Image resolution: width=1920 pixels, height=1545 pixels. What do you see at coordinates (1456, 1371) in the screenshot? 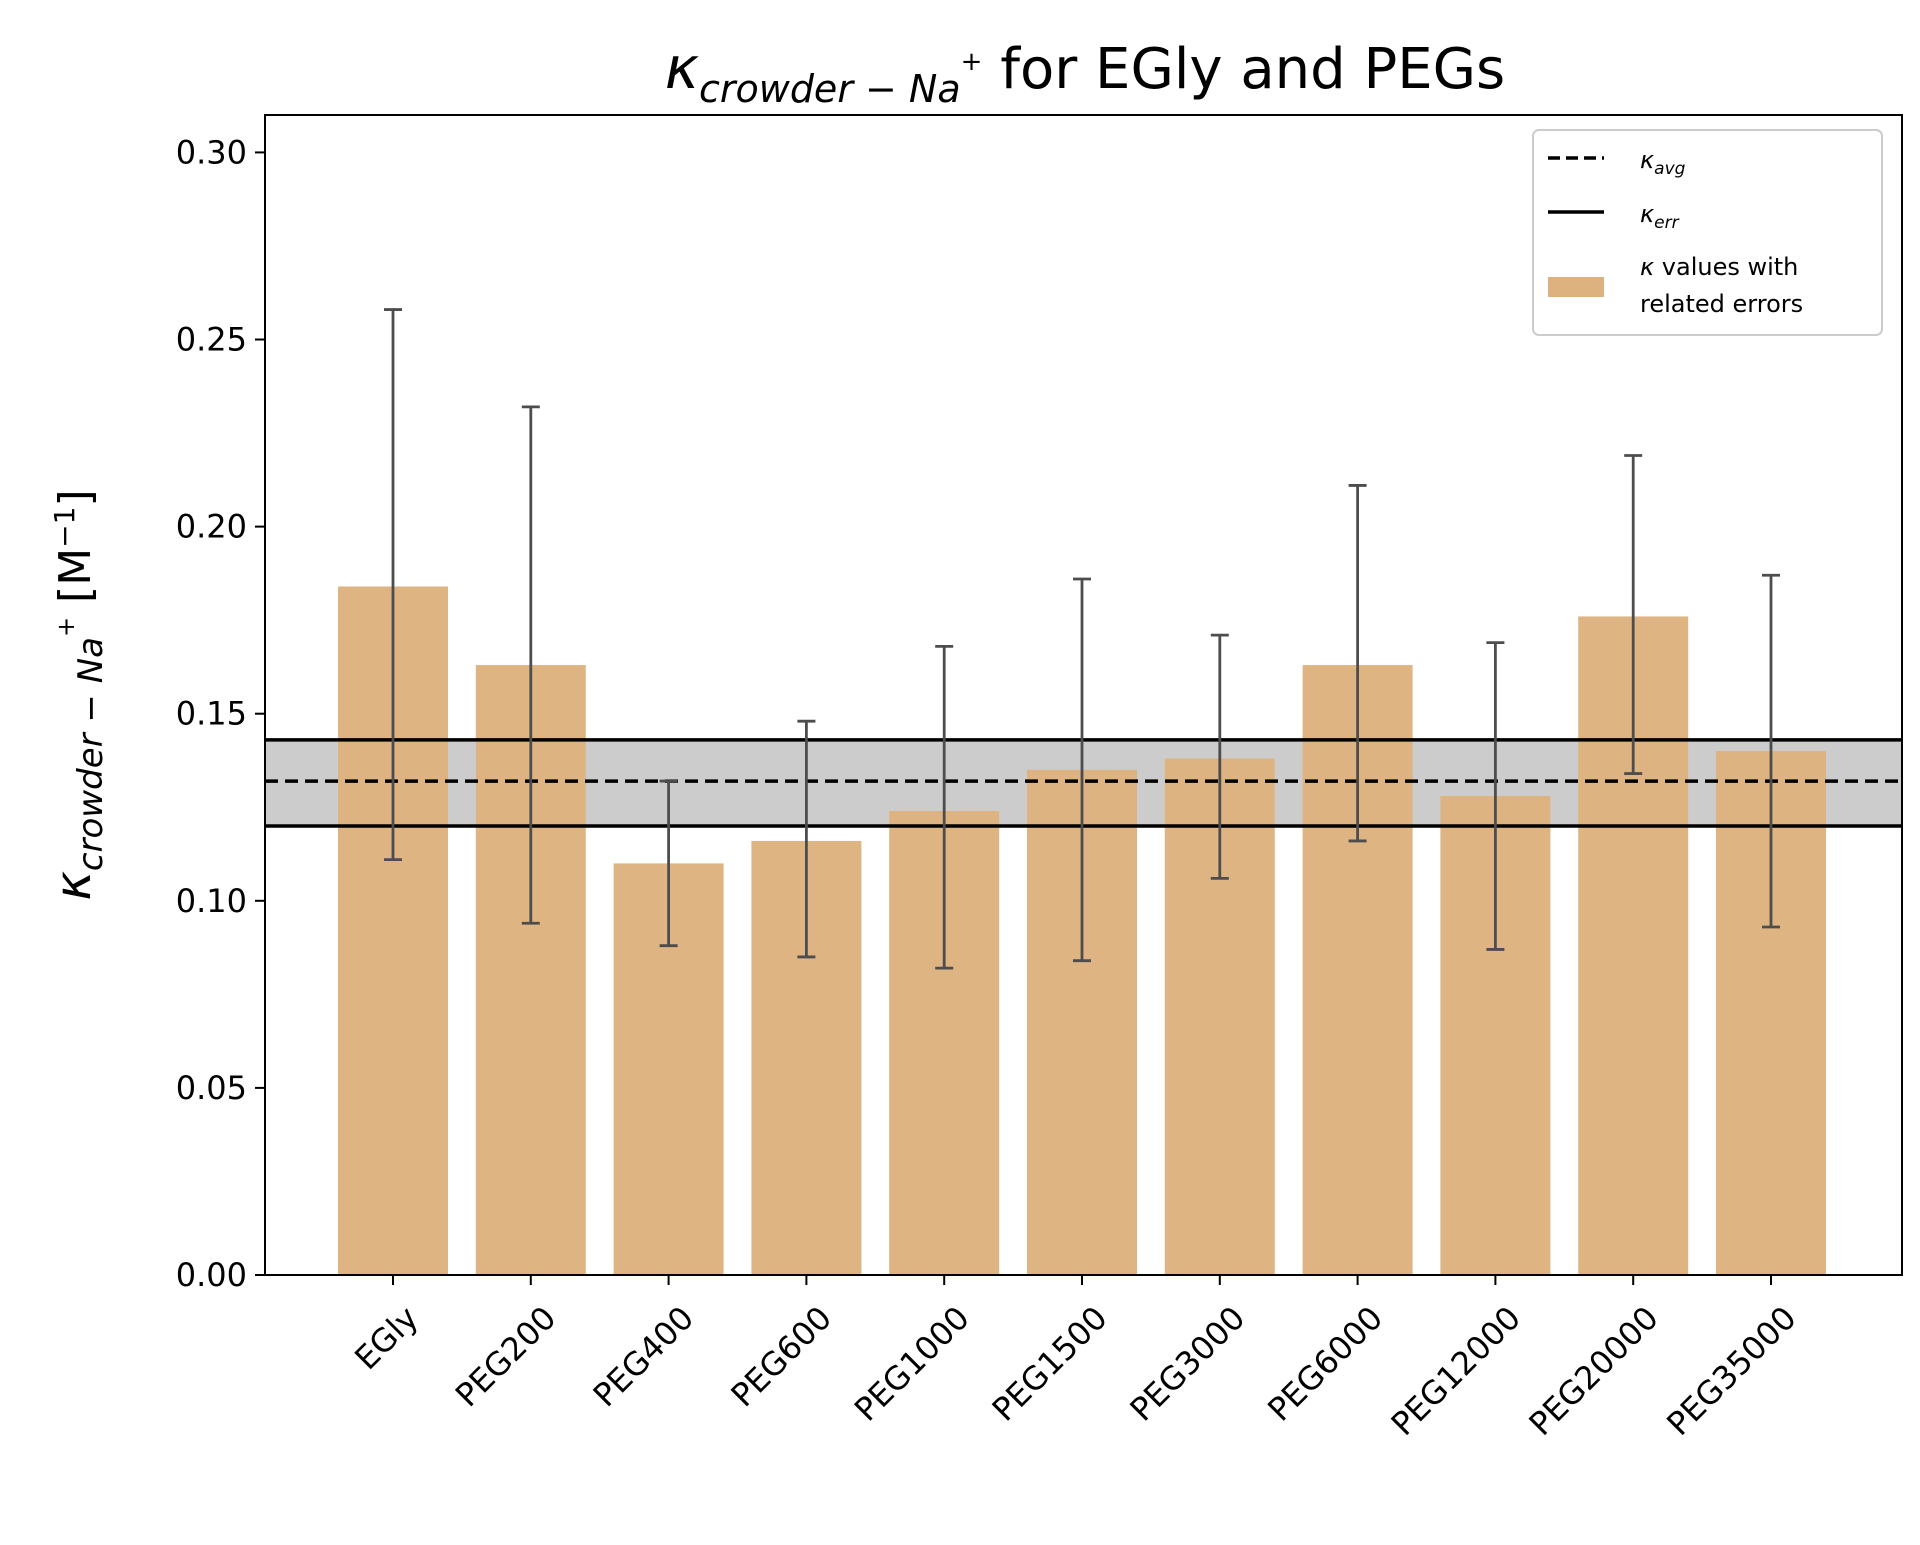
I see `x-tick-label: PEG12000` at bounding box center [1456, 1371].